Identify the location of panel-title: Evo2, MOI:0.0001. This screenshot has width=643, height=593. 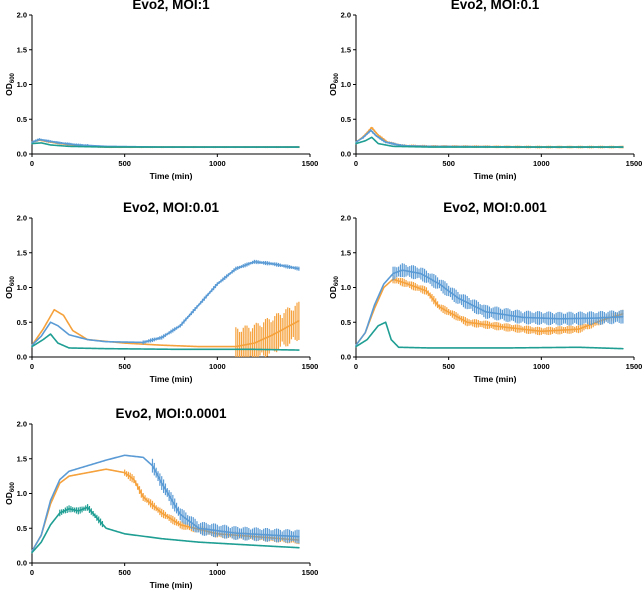
(171, 413).